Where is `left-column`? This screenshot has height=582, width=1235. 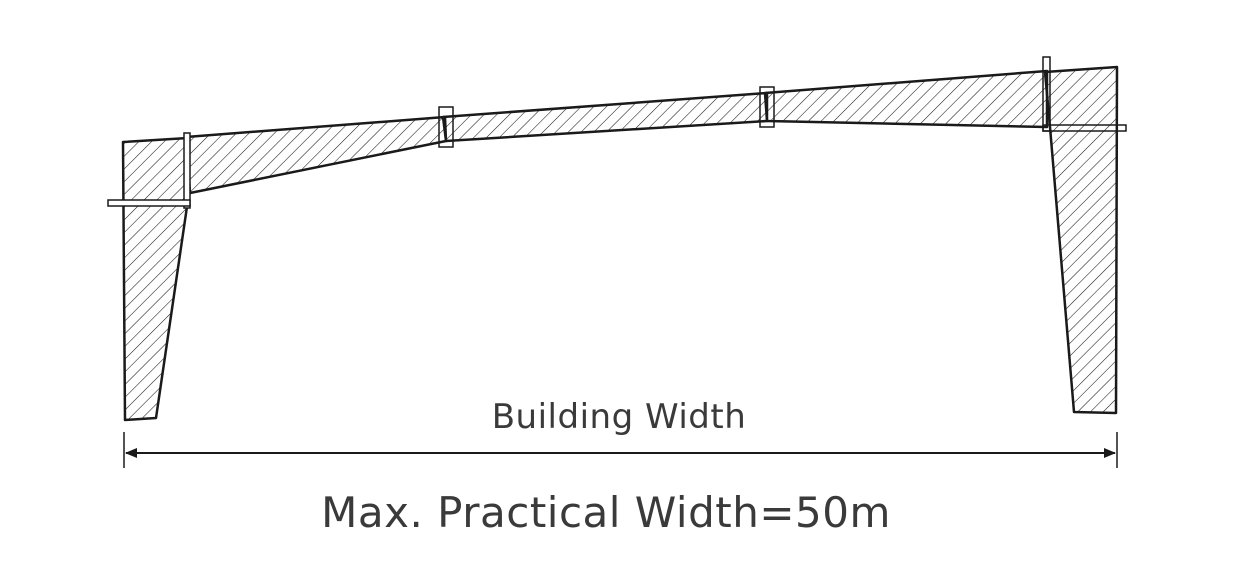
left-column is located at coordinates (156, 279).